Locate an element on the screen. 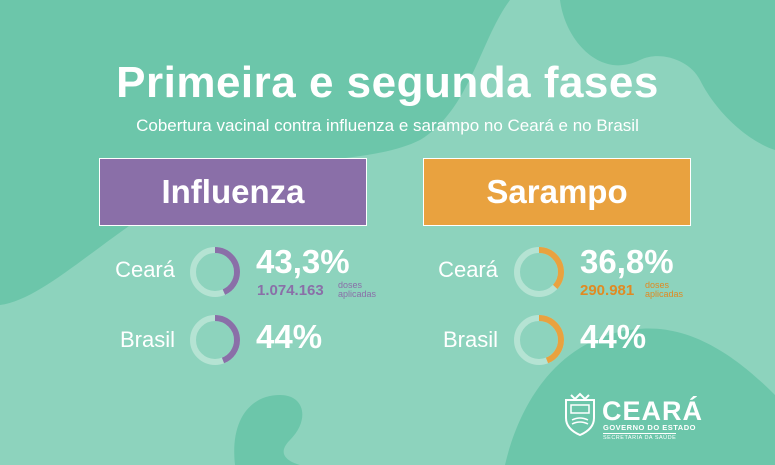 The width and height of the screenshot is (775, 465). influenza-ceara-percent: 43,3% is located at coordinates (303, 261).